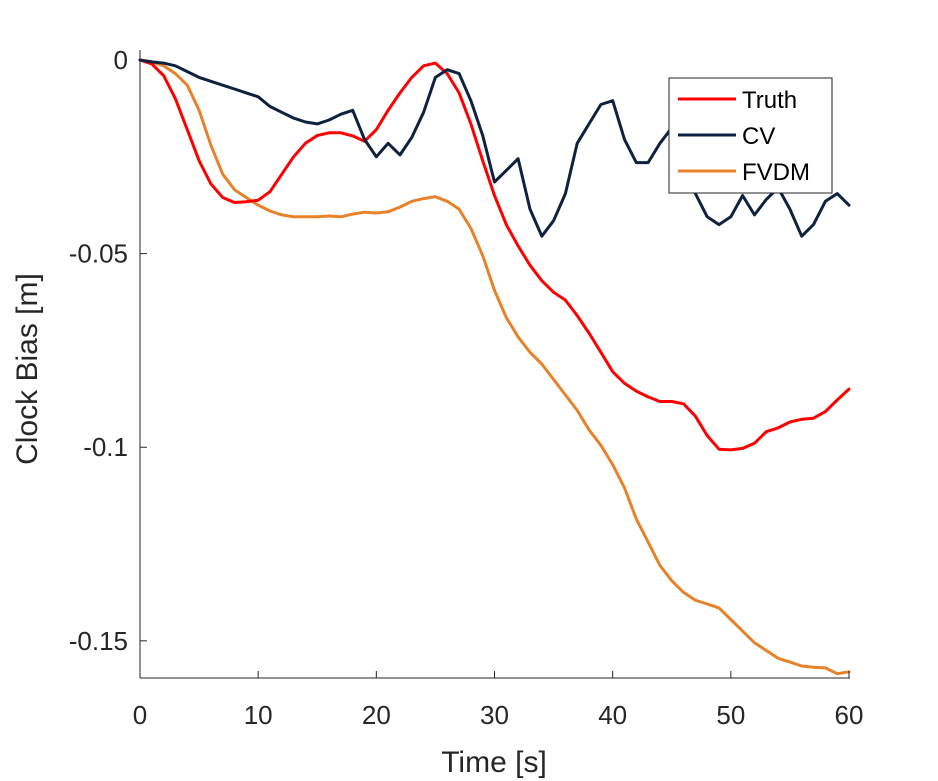 This screenshot has height=781, width=938. I want to click on legend-label-fvdm: FVDM, so click(776, 172).